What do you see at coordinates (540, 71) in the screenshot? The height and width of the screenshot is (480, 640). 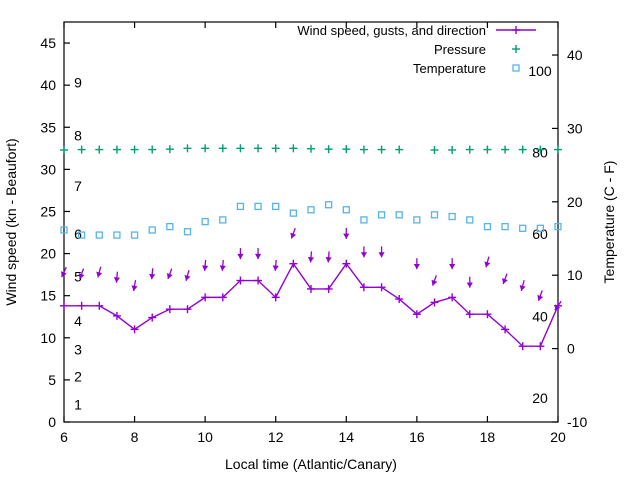 I see `fahrenheit-label: 100` at bounding box center [540, 71].